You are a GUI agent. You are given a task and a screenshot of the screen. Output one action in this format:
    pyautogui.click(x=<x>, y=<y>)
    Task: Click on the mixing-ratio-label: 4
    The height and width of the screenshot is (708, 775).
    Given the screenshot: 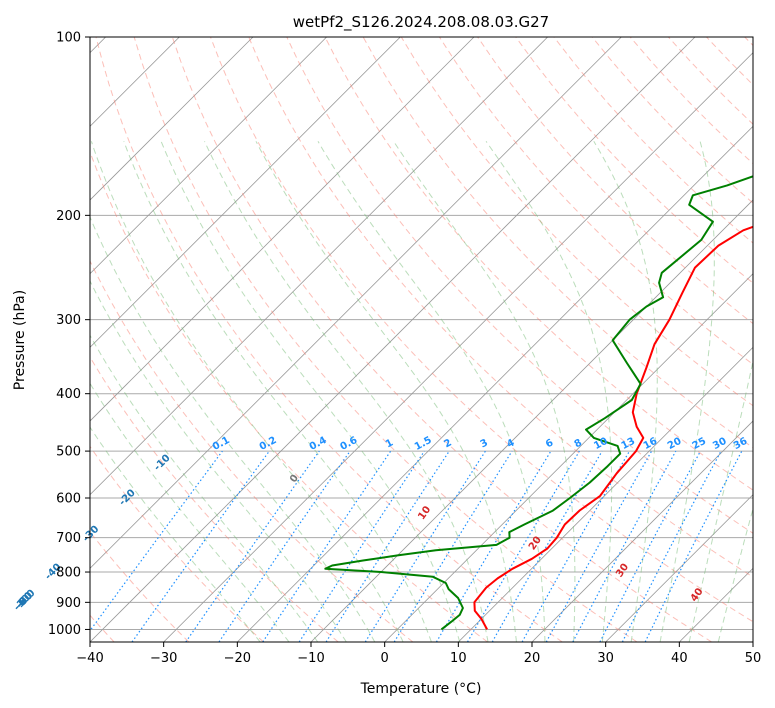 What is the action you would take?
    pyautogui.click(x=510, y=443)
    